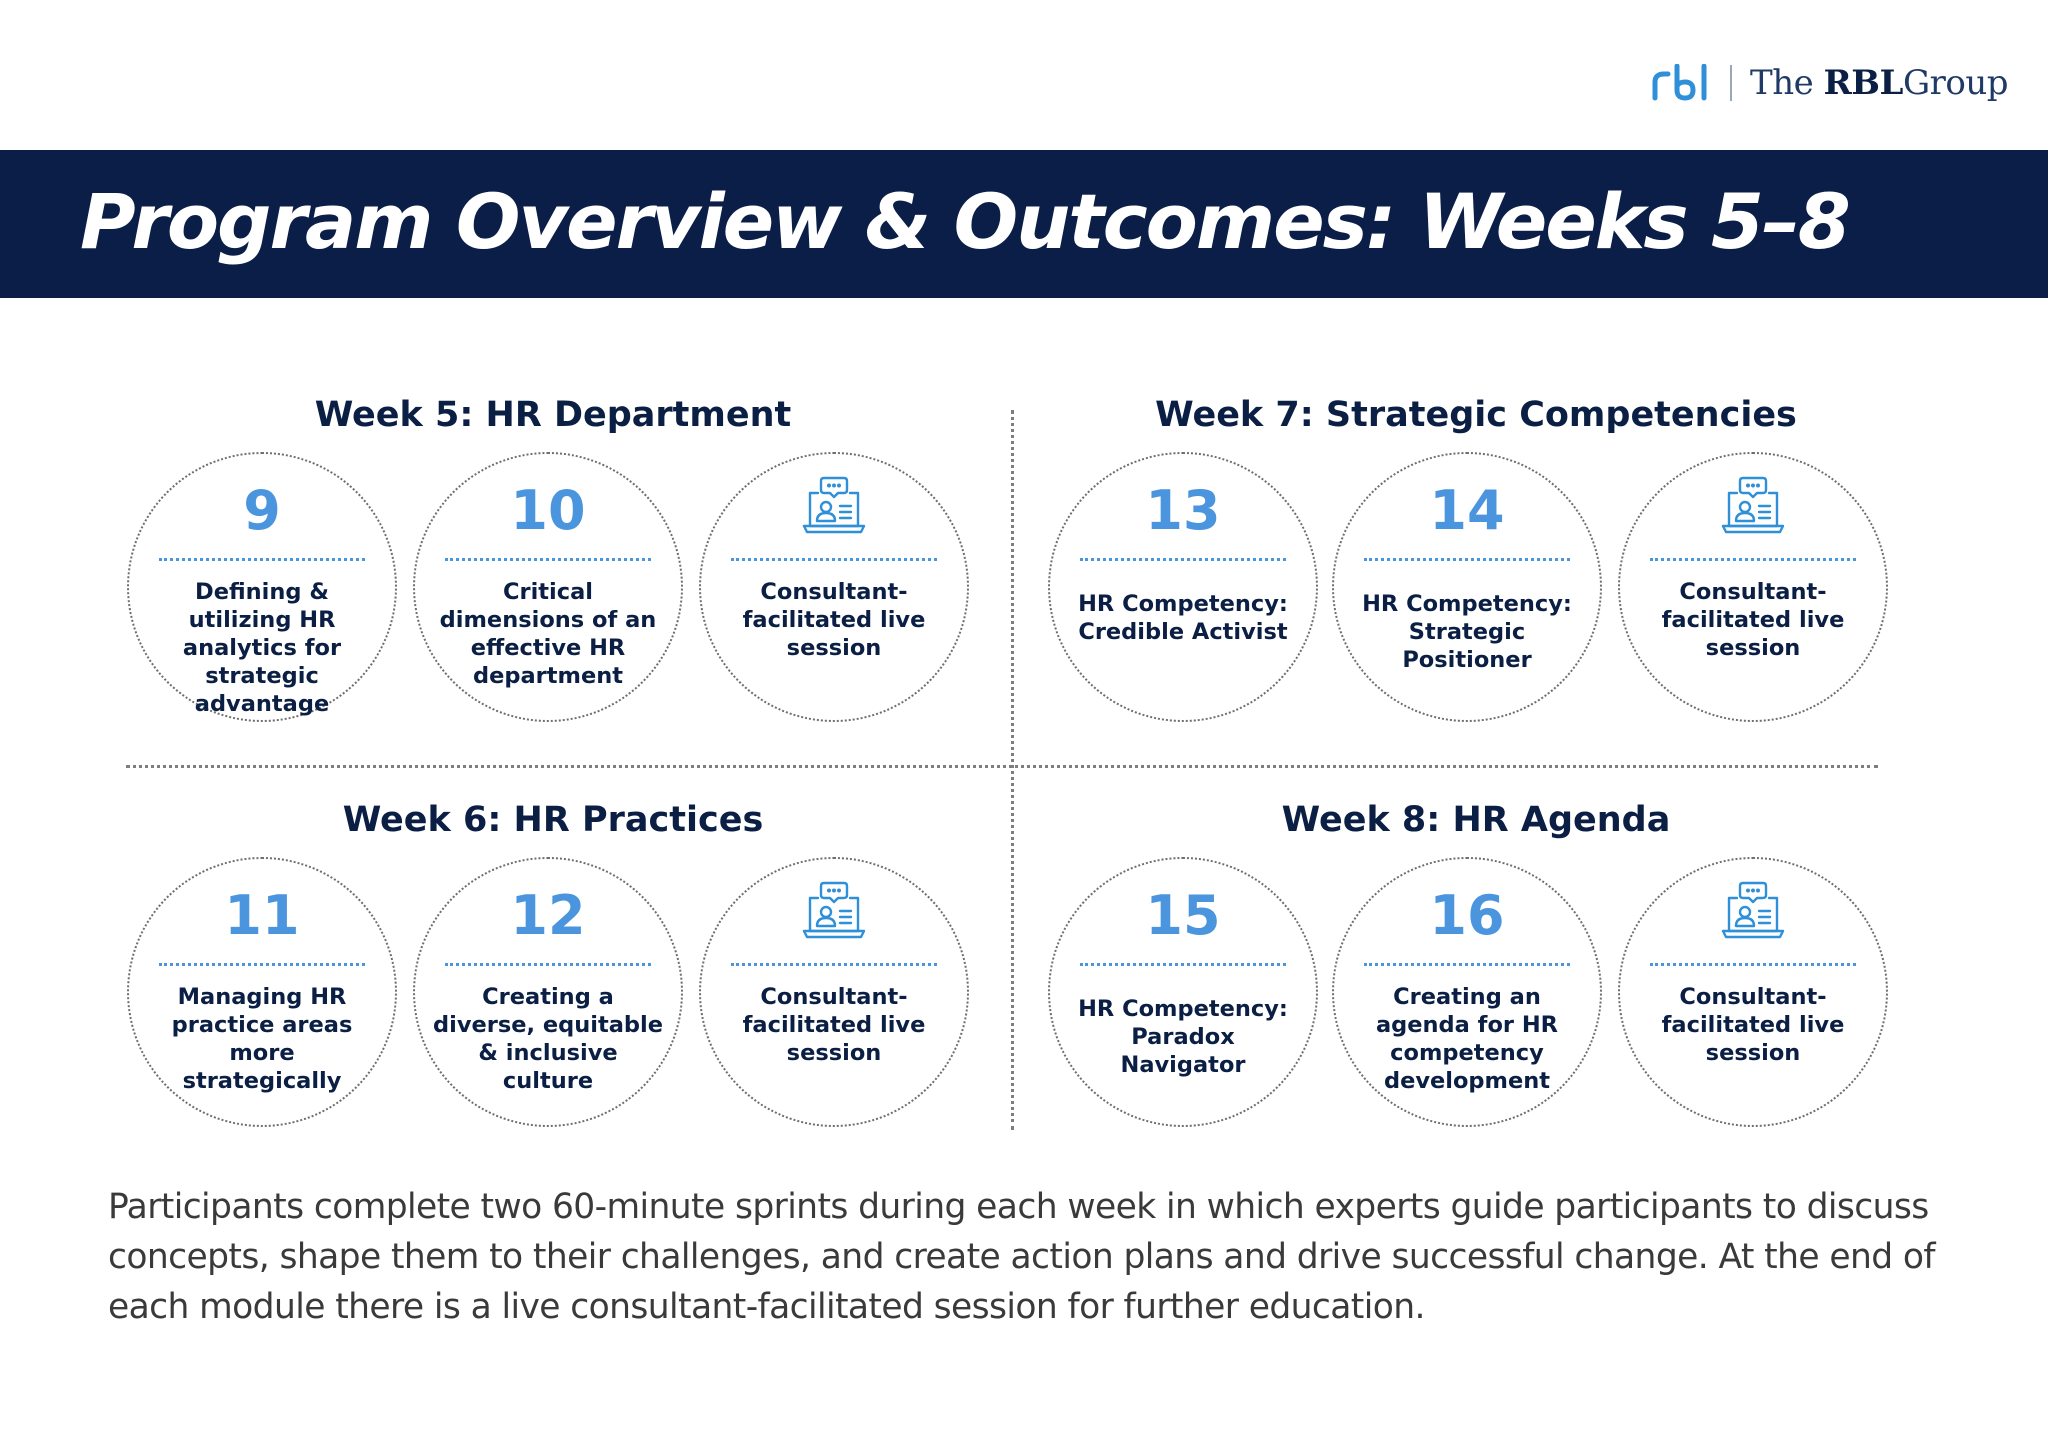 The height and width of the screenshot is (1443, 2048). Describe the element at coordinates (1879, 83) in the screenshot. I see `logo-wordmark: The RBLGroup` at that location.